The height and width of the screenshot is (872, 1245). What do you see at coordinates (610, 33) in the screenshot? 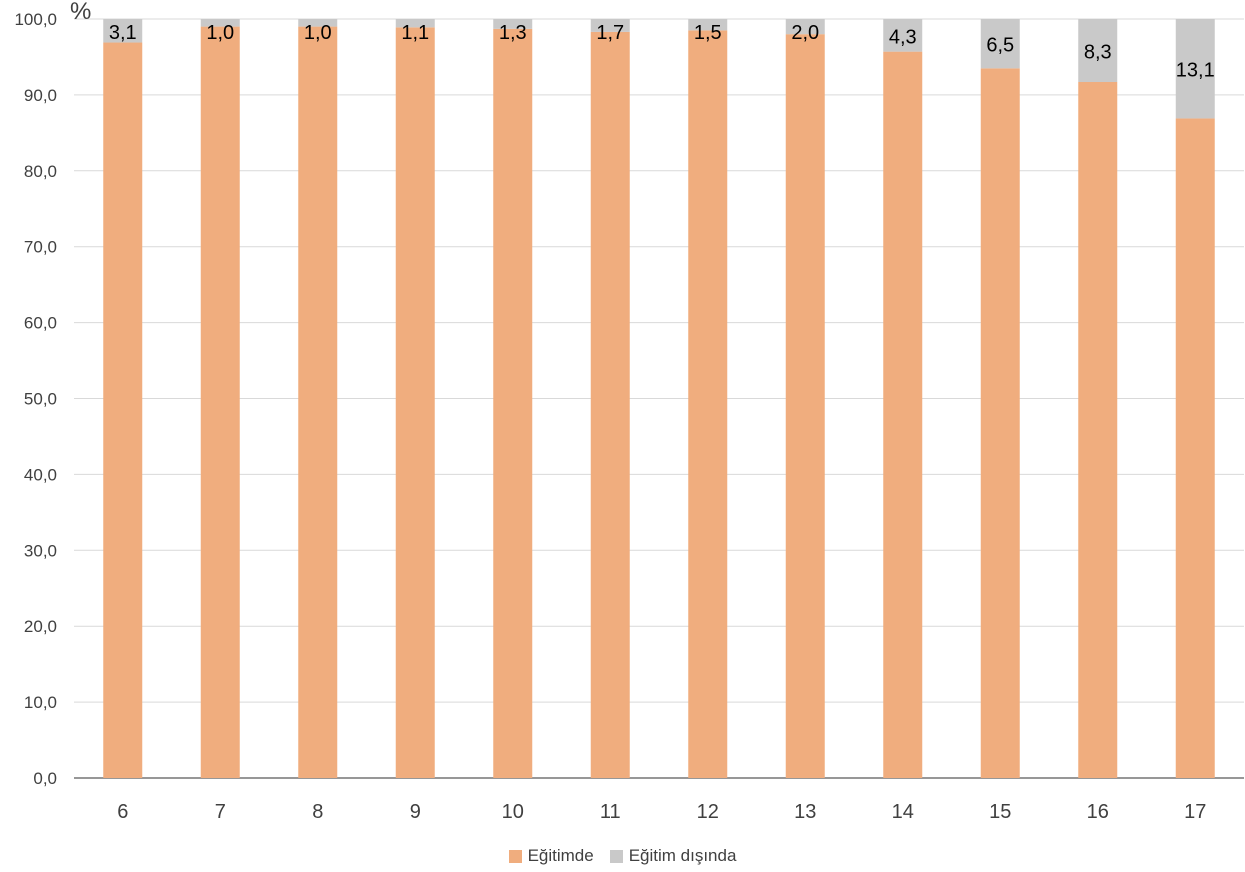
I see `data-label-egitim-disinda: 1,7` at bounding box center [610, 33].